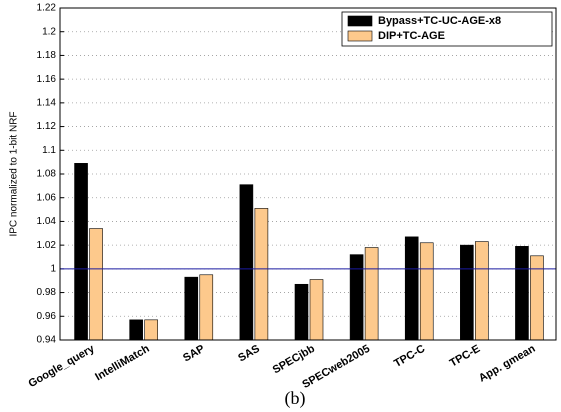 The height and width of the screenshot is (412, 561). Describe the element at coordinates (439, 21) in the screenshot. I see `legend-label: Bypass+TC-UC-AGE-x8` at that location.